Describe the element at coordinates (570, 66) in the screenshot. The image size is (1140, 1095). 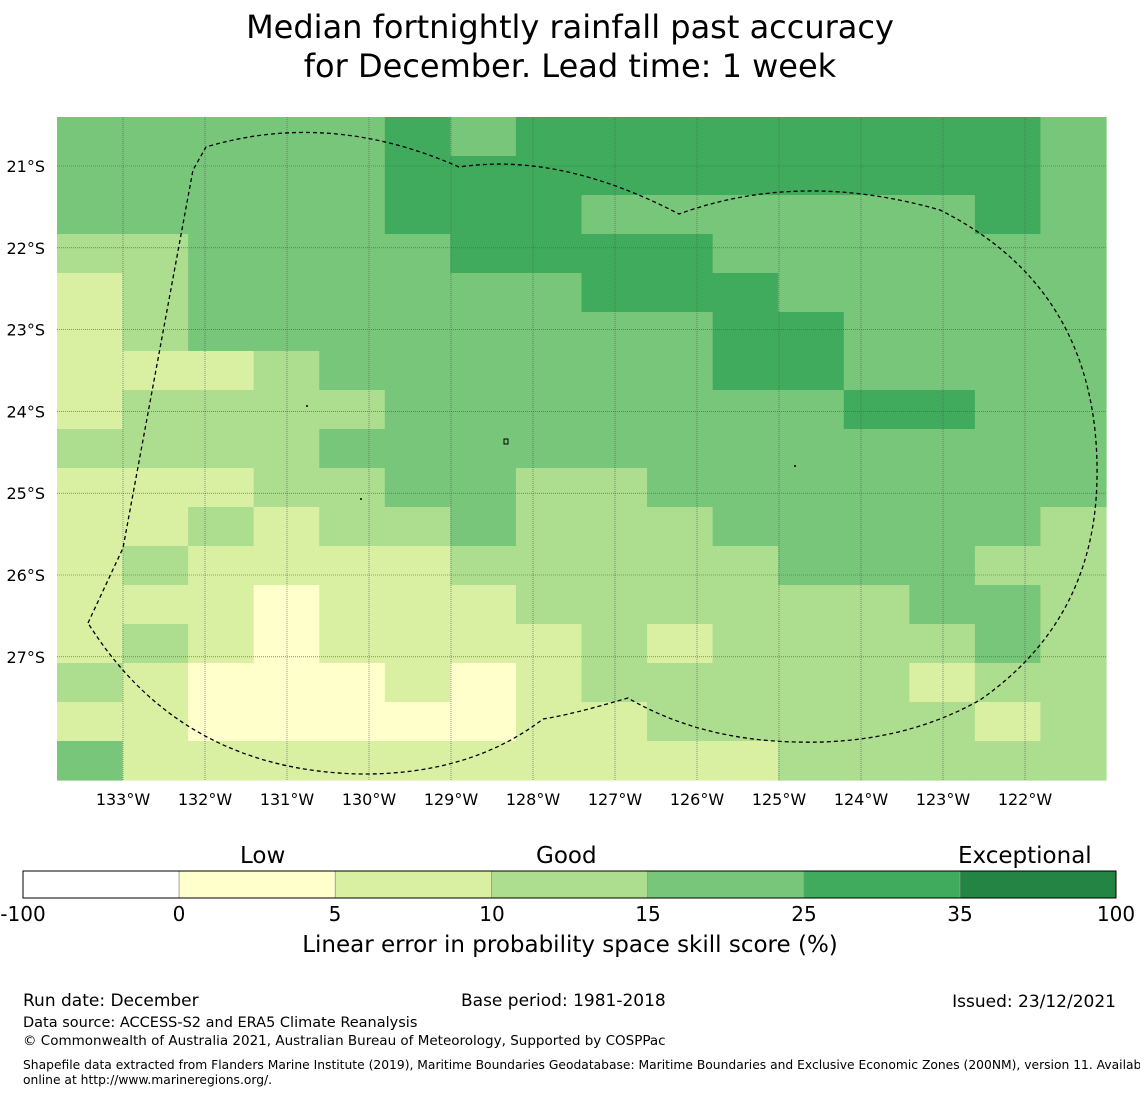
I see `chart-title-line2: for December. Lead time: 1 week` at that location.